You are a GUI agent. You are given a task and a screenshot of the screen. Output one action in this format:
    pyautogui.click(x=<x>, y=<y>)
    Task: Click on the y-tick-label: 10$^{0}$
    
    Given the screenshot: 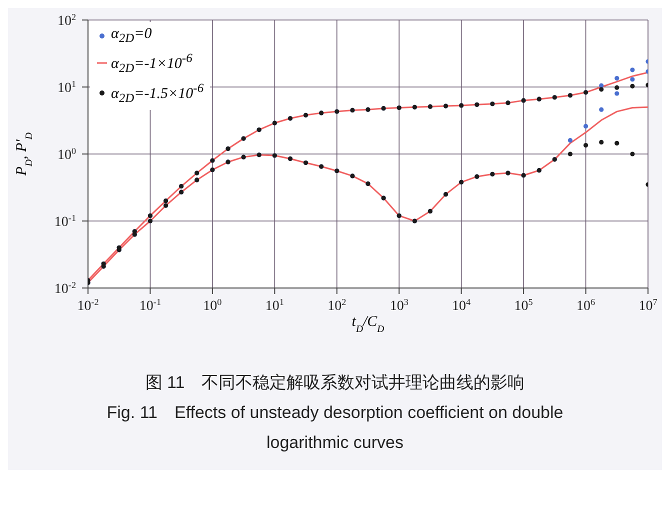 What is the action you would take?
    pyautogui.click(x=66, y=154)
    